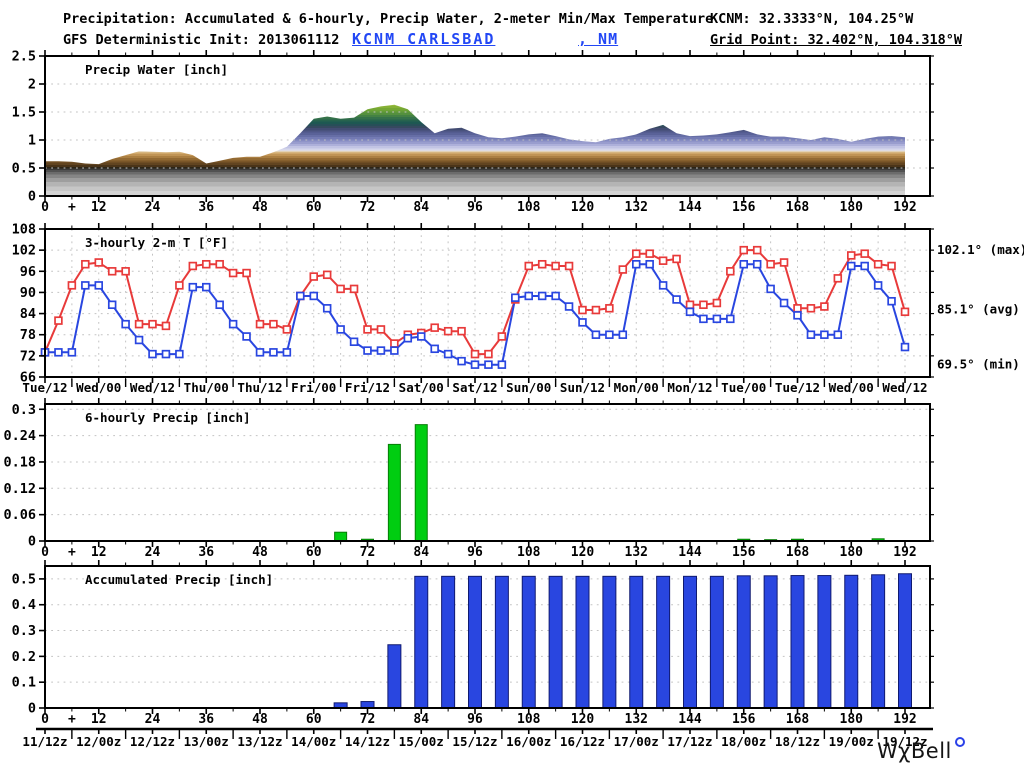 This screenshot has height=768, width=1024. What do you see at coordinates (474, 387) in the screenshot?
I see `svg-text: Sat/12` at bounding box center [474, 387].